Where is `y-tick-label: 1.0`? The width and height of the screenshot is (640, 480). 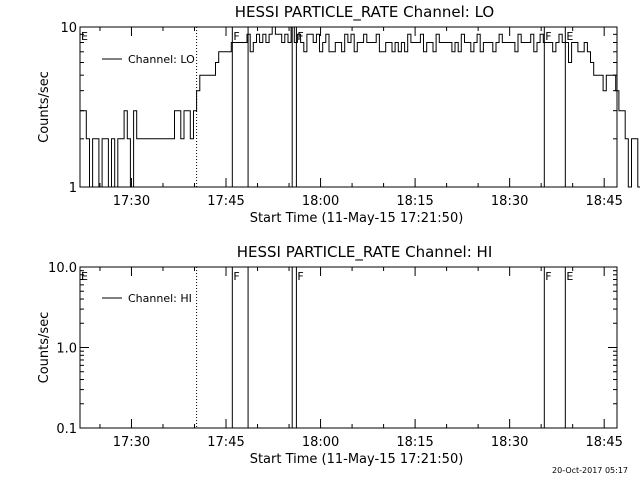 y-tick-label: 1.0 is located at coordinates (66, 349).